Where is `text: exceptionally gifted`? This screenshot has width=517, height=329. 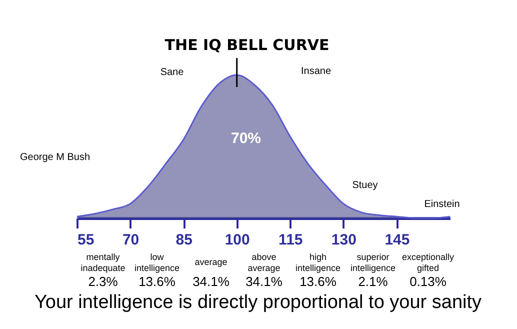
text: exceptionally gifted is located at coordinates (428, 262).